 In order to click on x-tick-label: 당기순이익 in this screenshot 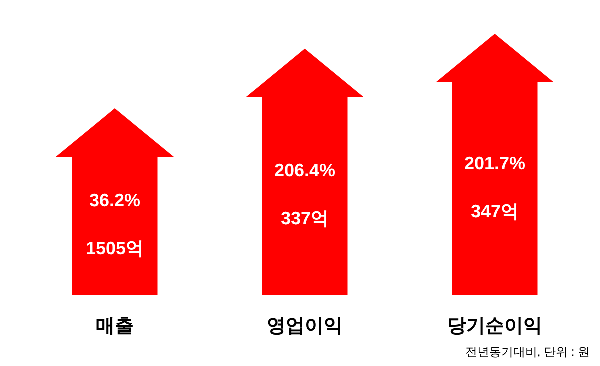, I will do `click(495, 326)`.